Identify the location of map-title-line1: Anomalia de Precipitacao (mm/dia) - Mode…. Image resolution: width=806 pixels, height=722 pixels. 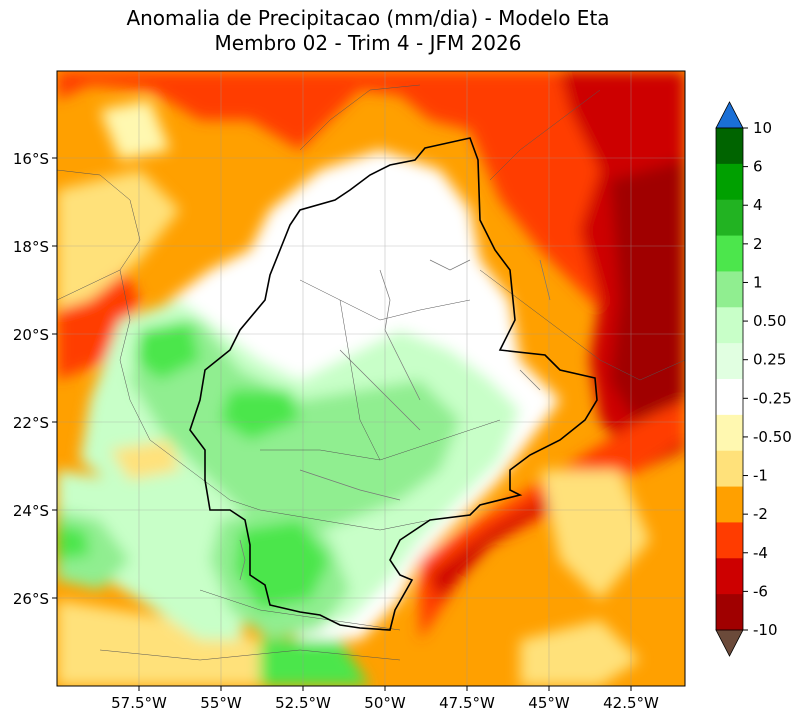
(368, 18).